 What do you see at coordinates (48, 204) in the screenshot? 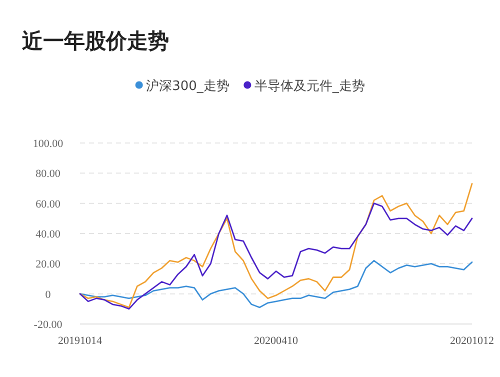
I see `y-tick-label: 60.00` at bounding box center [48, 204].